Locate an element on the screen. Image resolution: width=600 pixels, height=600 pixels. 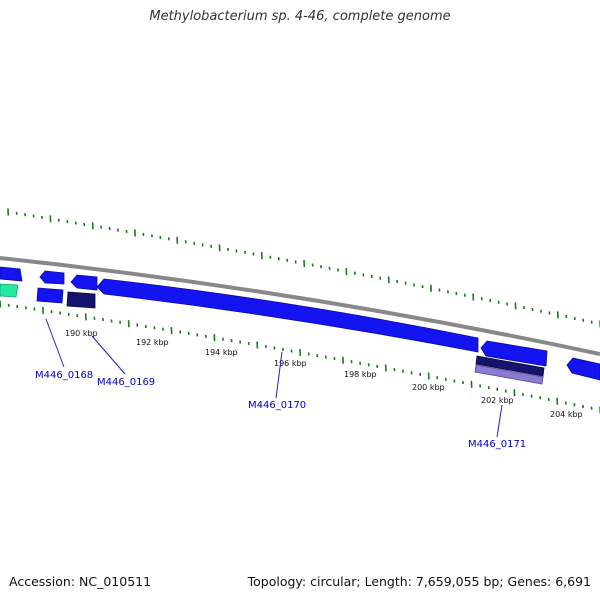
scale-label: 196 kbp is located at coordinates (290, 363).